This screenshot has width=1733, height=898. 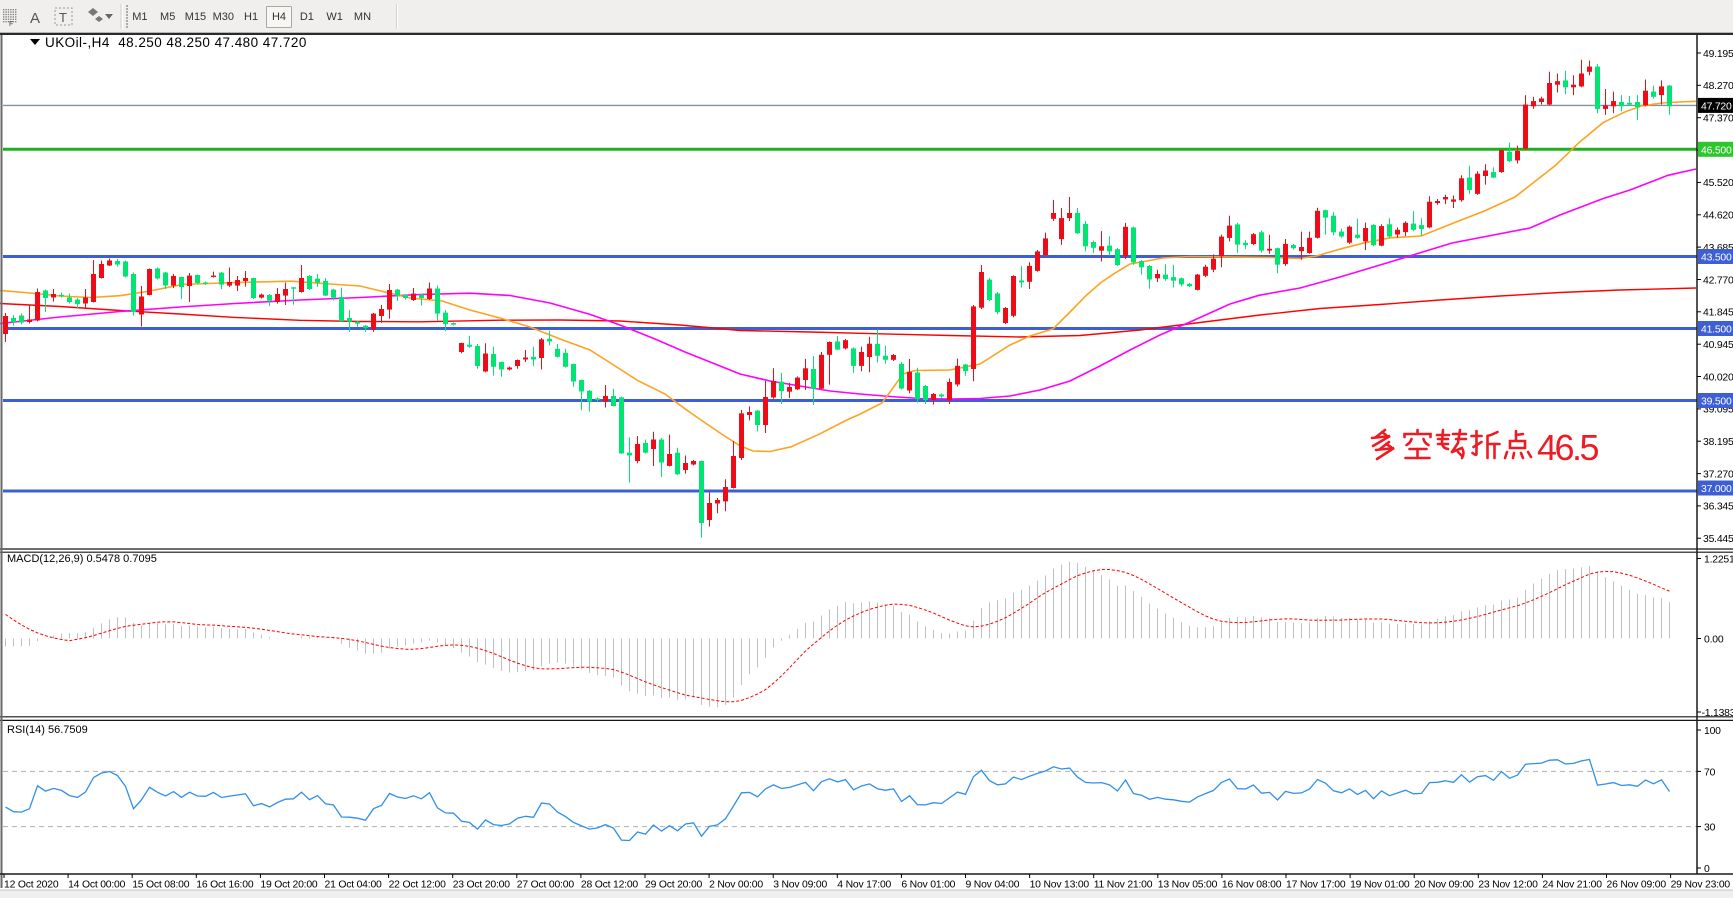 I want to click on svg-text: 1.2251, so click(x=1718, y=560).